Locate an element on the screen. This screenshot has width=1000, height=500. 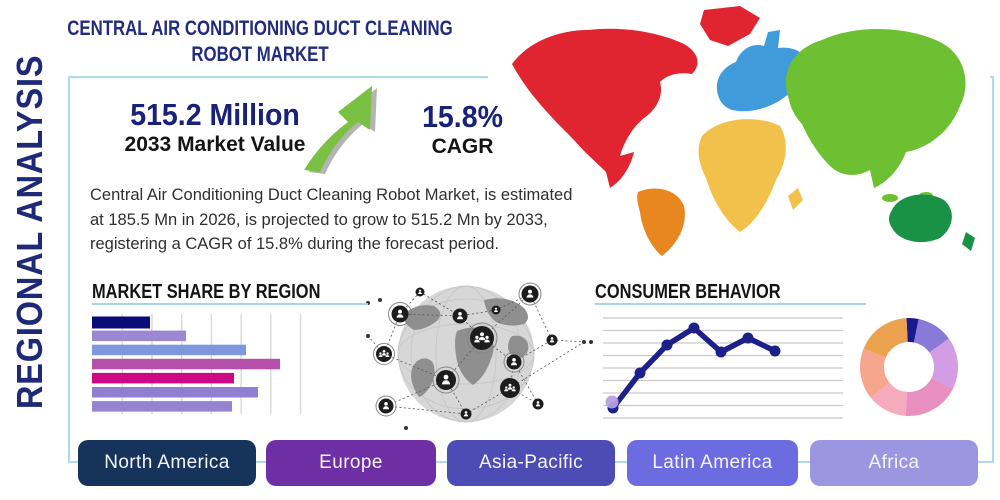
continent-europe is located at coordinates (762, 71).